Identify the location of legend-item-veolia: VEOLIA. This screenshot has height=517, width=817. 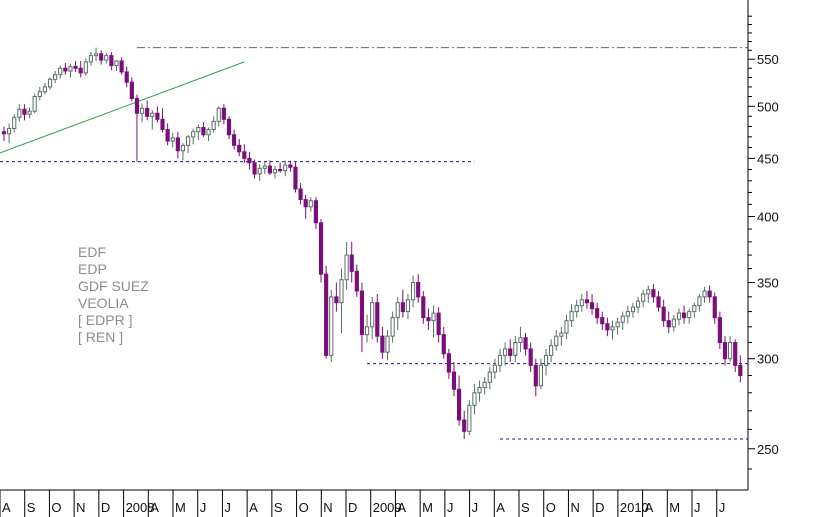
(103, 303).